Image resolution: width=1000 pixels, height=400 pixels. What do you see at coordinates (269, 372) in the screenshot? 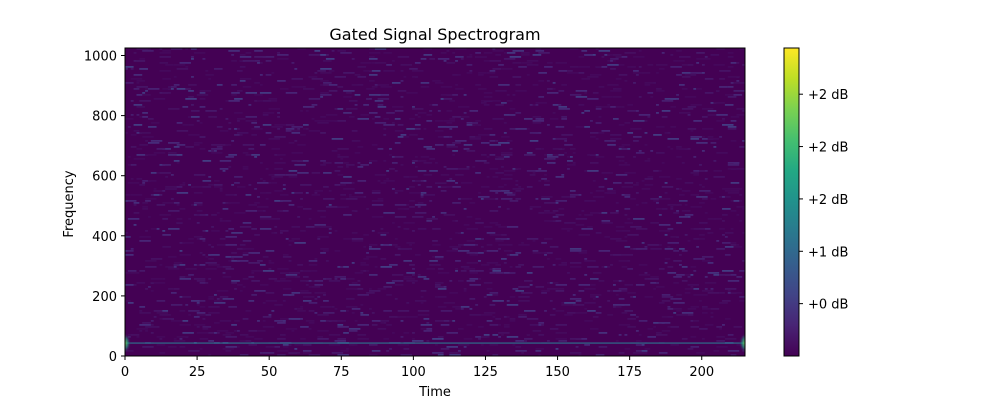
I see `x-tick-label: 50` at bounding box center [269, 372].